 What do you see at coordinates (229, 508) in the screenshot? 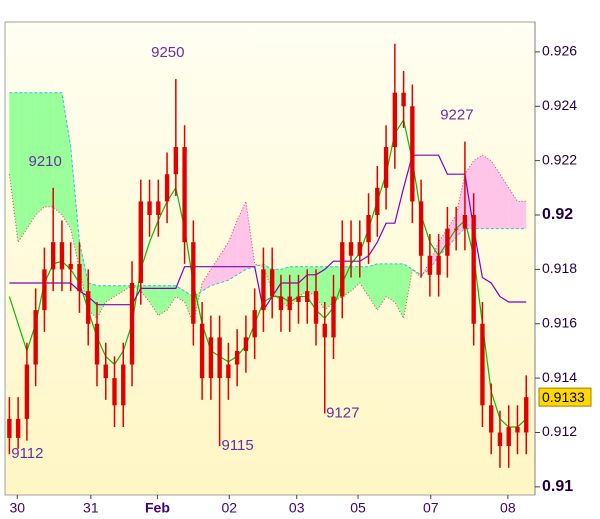
I see `x-tick-label: 02` at bounding box center [229, 508].